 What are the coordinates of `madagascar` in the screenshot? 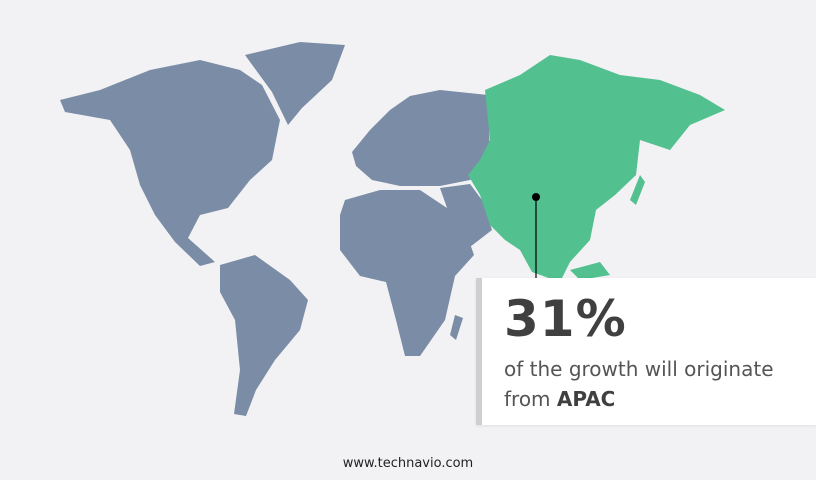 It's located at (456, 327).